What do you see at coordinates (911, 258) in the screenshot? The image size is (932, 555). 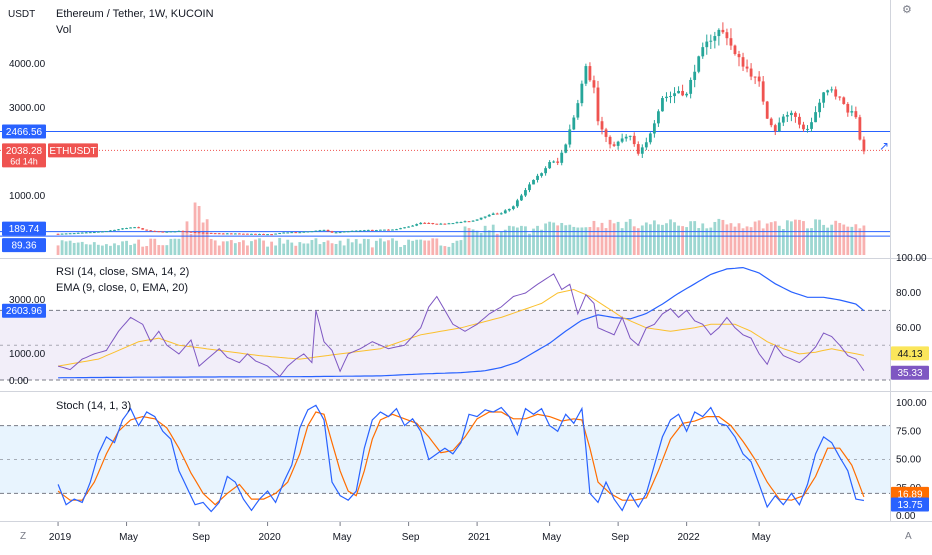 I see `rsi-tick-label: 100.00` at bounding box center [911, 258].